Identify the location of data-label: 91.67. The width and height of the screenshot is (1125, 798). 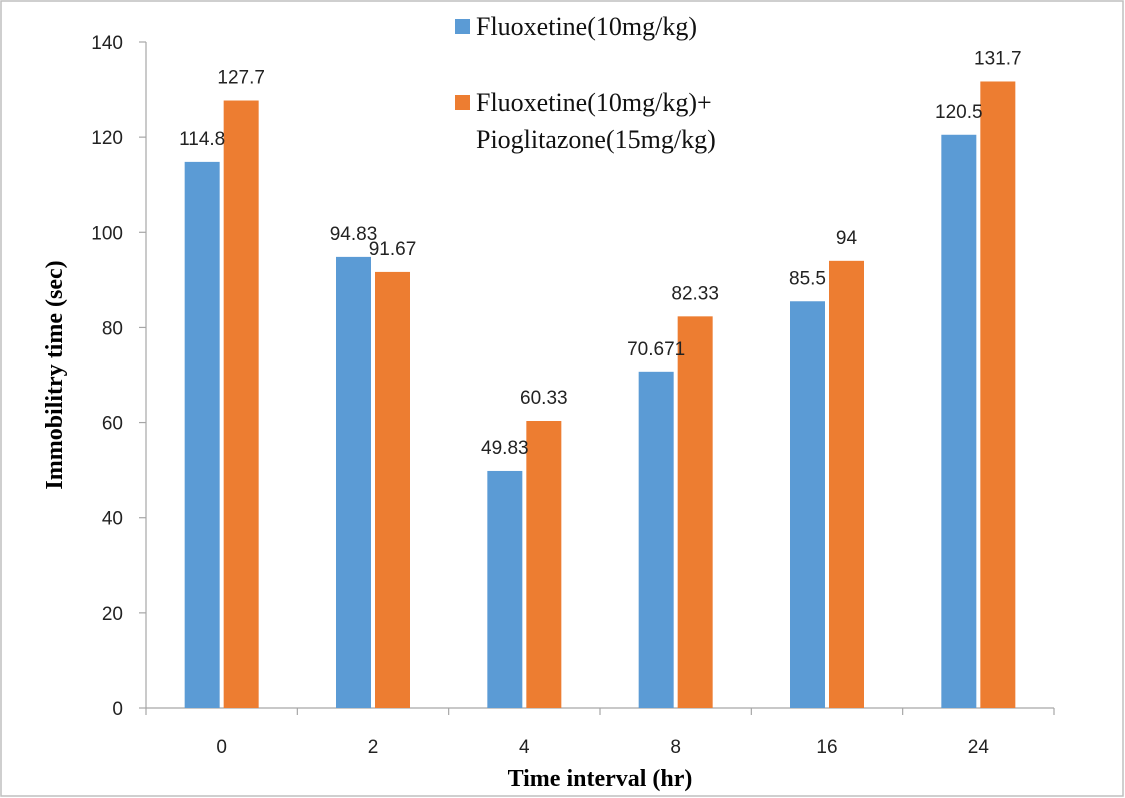
(393, 249).